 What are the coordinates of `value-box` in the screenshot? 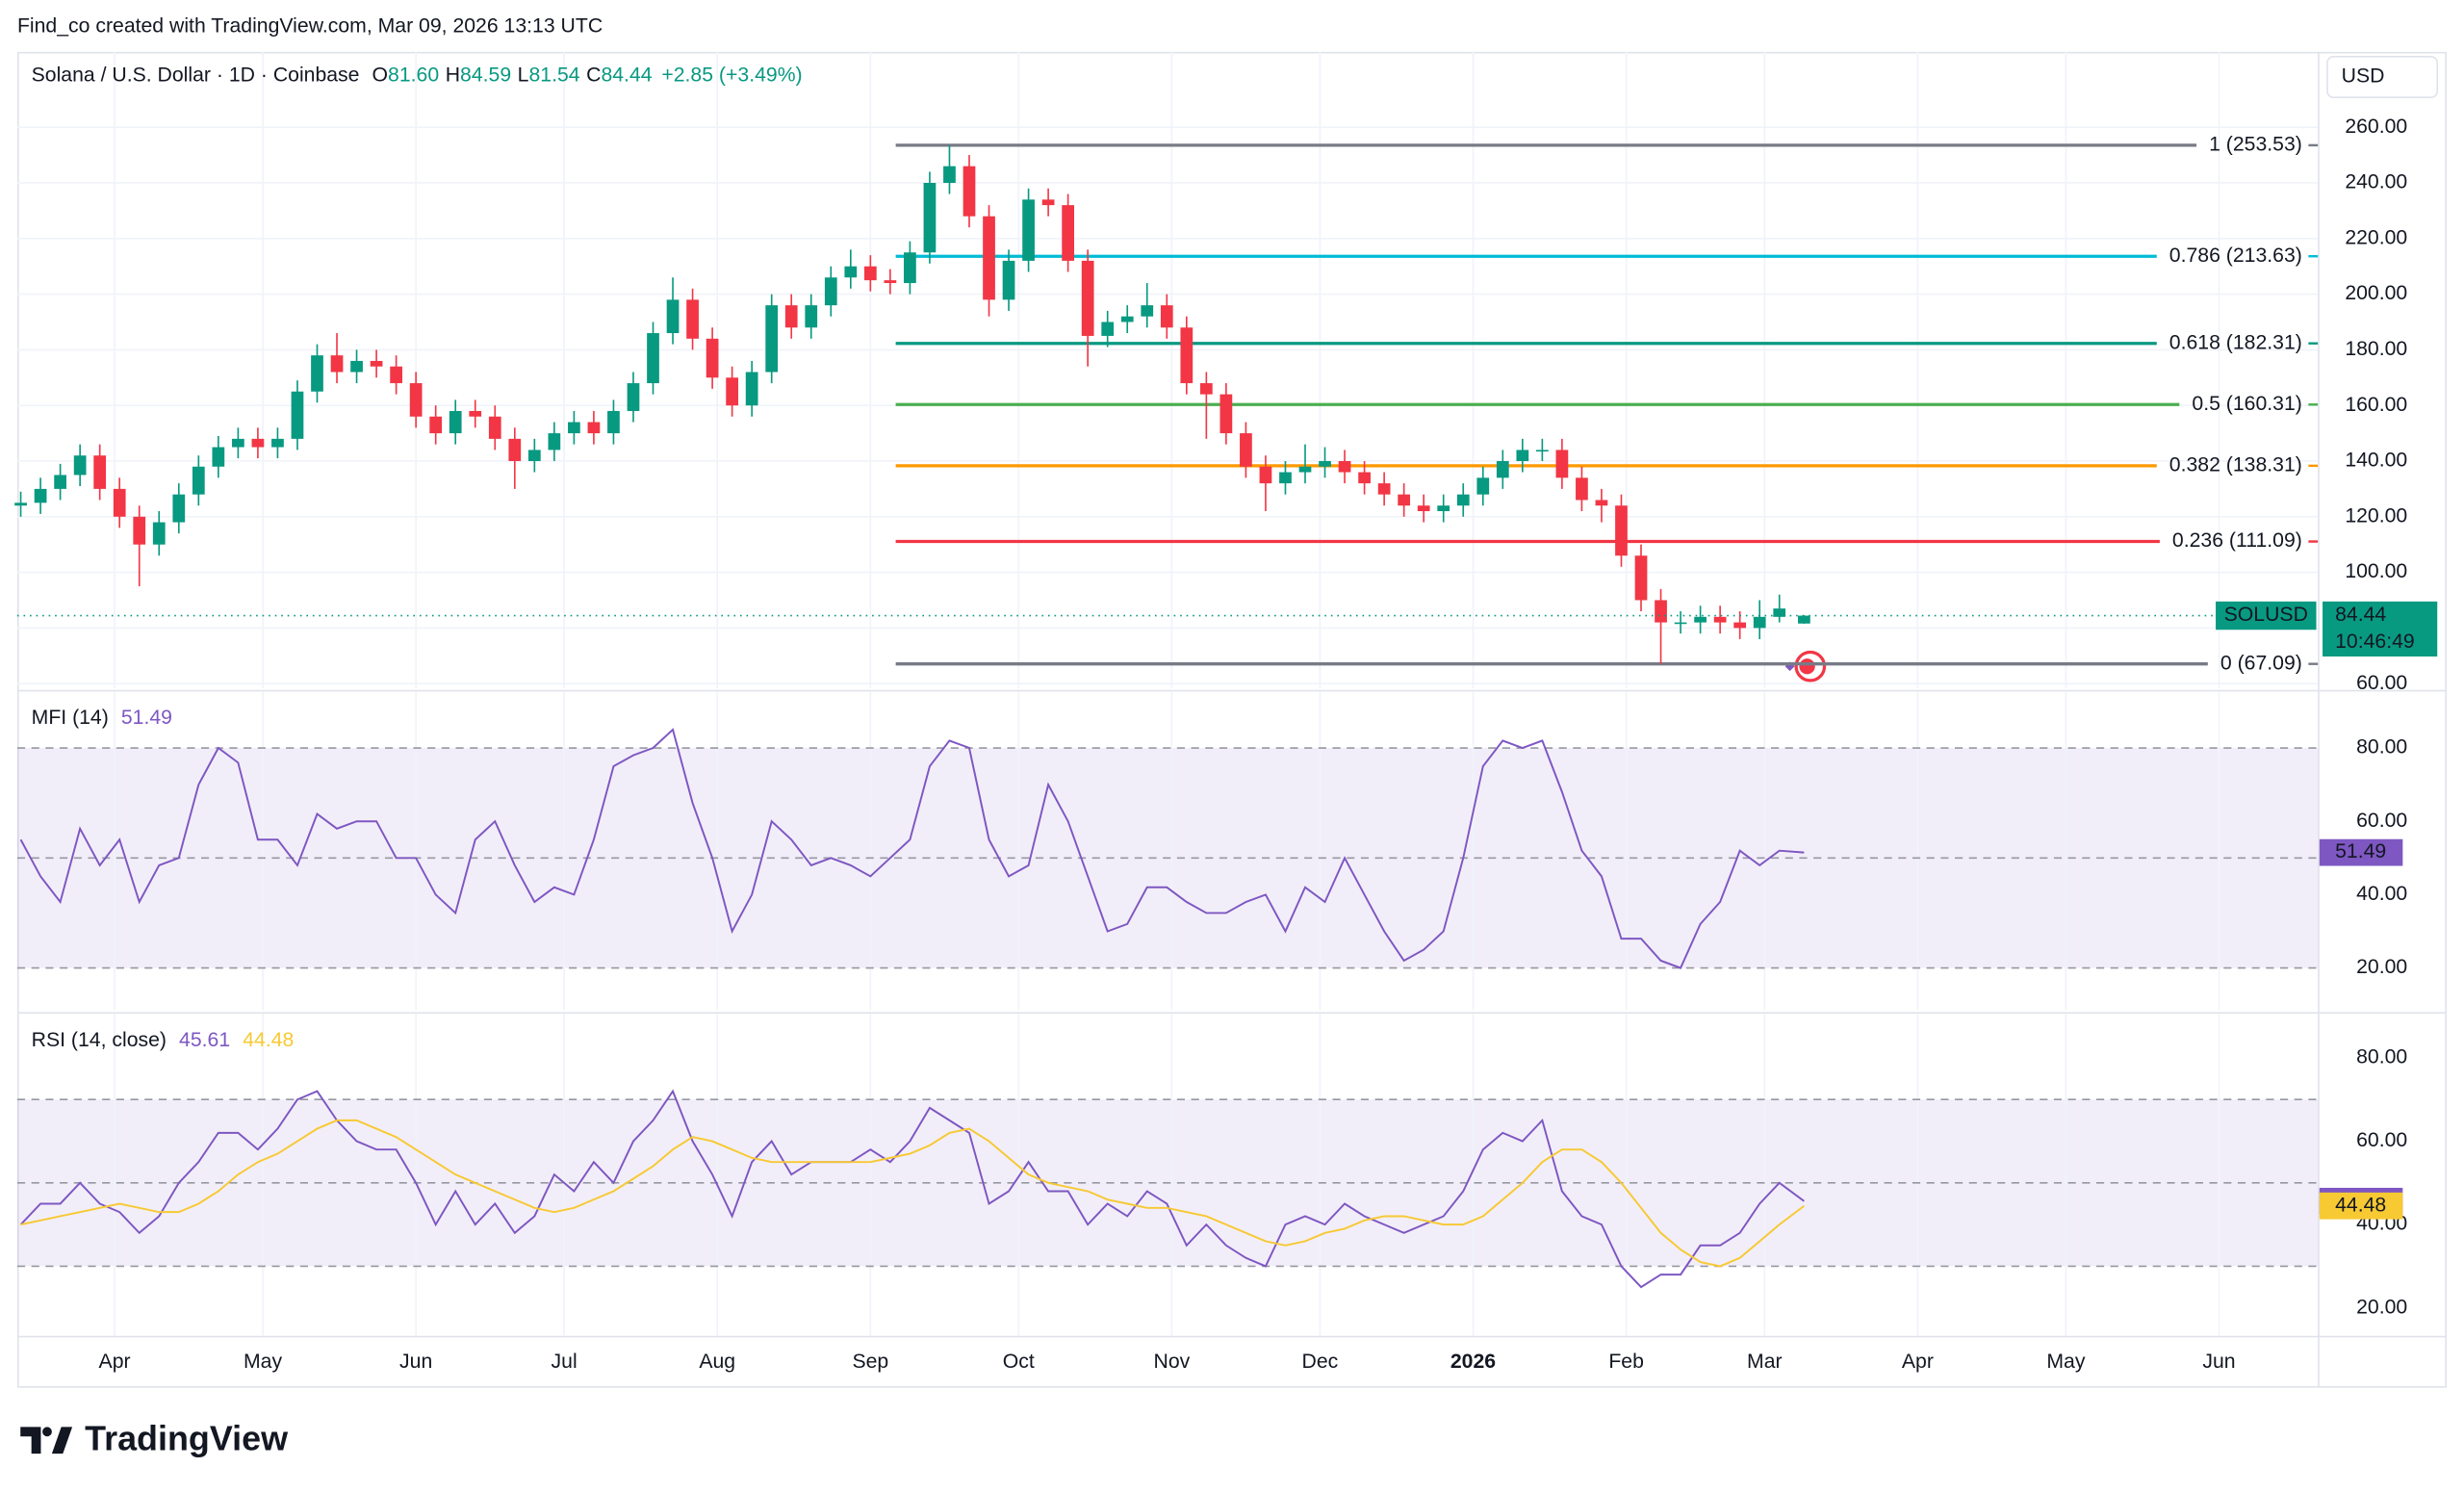 It's located at (2361, 1206).